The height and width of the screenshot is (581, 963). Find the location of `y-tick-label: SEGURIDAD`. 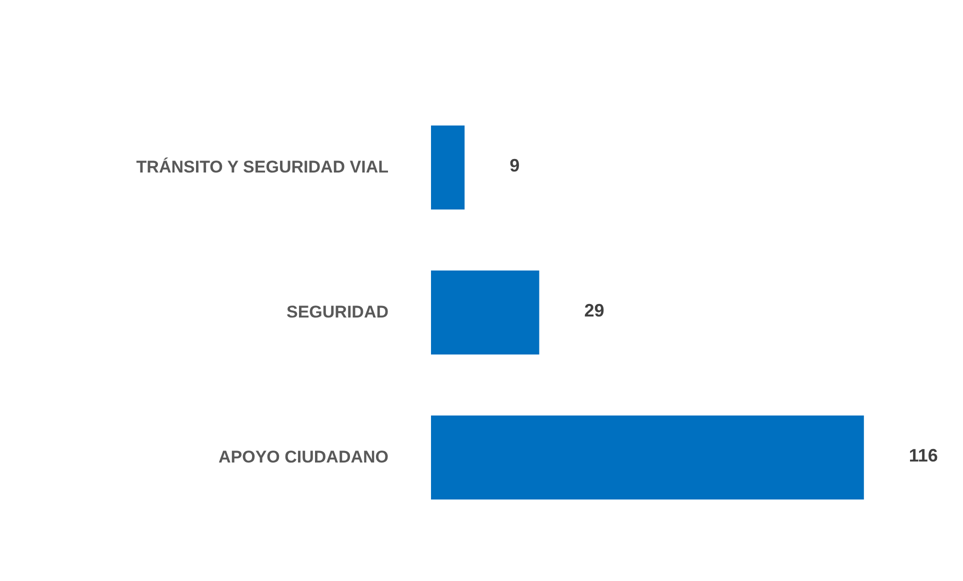

y-tick-label: SEGURIDAD is located at coordinates (337, 312).